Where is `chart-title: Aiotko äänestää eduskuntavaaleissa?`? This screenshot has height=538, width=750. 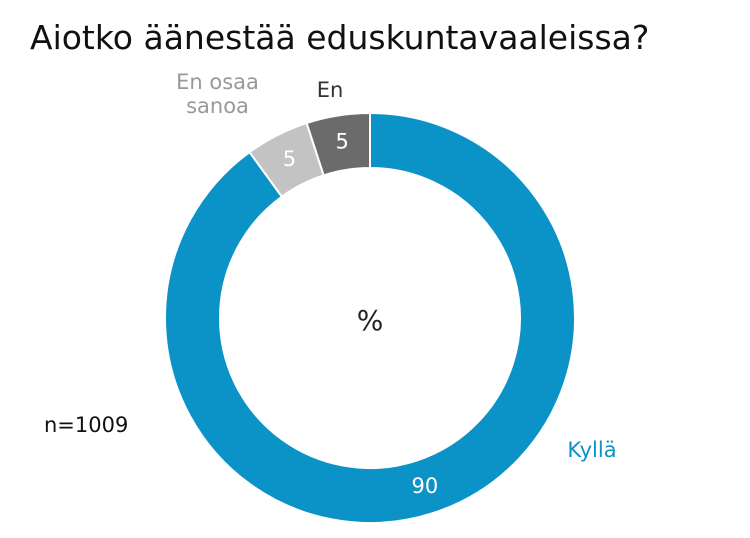 chart-title: Aiotko äänestää eduskuntavaaleissa? is located at coordinates (340, 37).